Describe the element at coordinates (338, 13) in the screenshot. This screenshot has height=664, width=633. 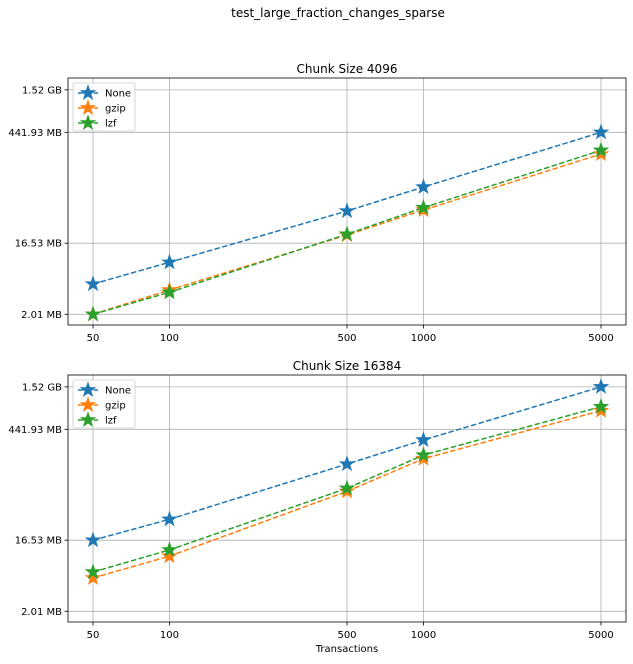
I see `figure-suptitle: test_large_fraction_changes_sparse` at that location.